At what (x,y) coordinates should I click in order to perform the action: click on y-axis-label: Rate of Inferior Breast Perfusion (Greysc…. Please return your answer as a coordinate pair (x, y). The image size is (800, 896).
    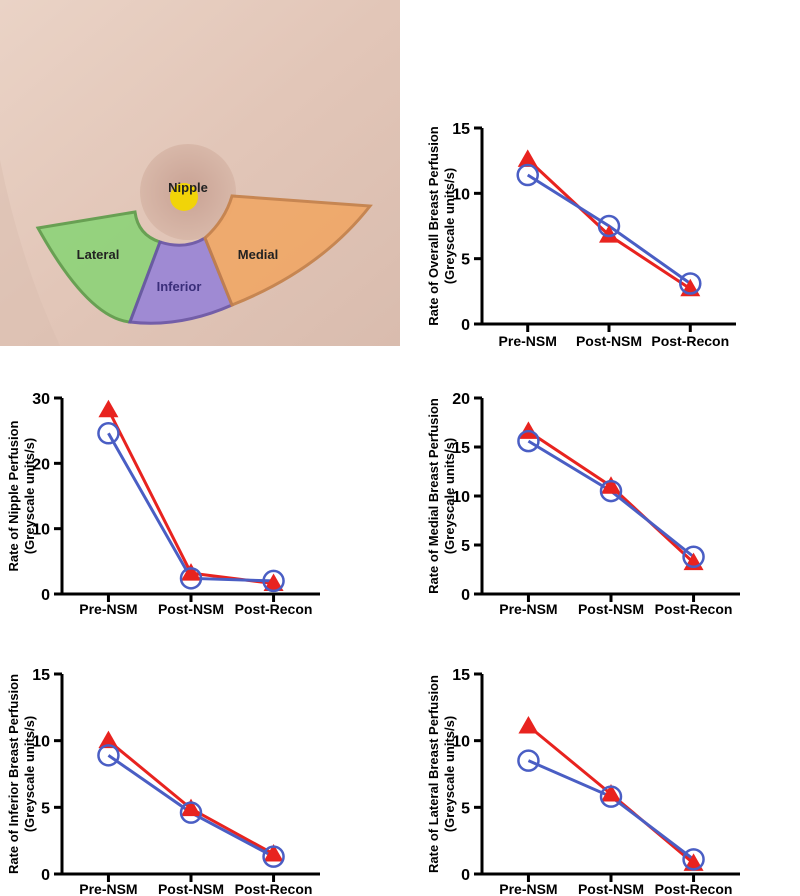
    Looking at the image, I should click on (21, 774).